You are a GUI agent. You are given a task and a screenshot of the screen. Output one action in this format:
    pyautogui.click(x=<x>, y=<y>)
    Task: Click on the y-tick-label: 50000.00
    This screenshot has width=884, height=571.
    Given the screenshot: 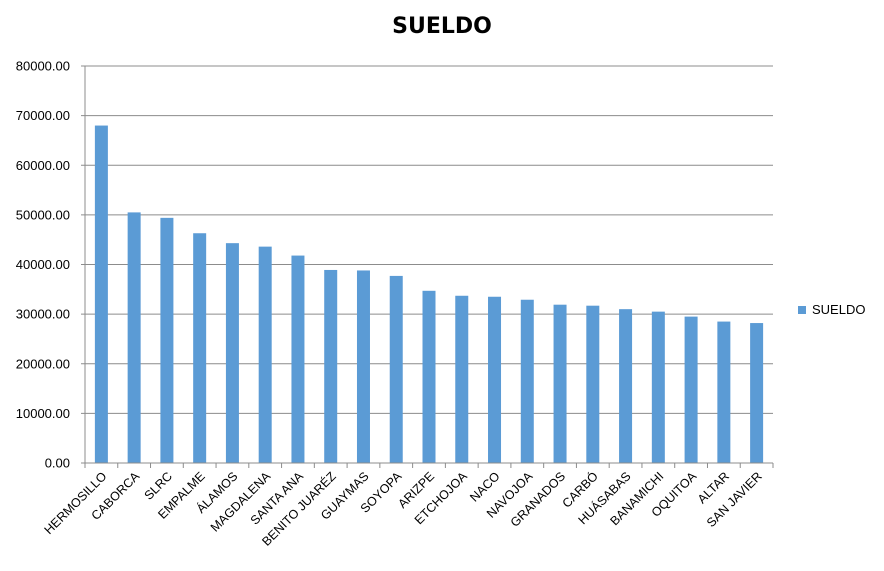 What is the action you would take?
    pyautogui.click(x=43, y=214)
    